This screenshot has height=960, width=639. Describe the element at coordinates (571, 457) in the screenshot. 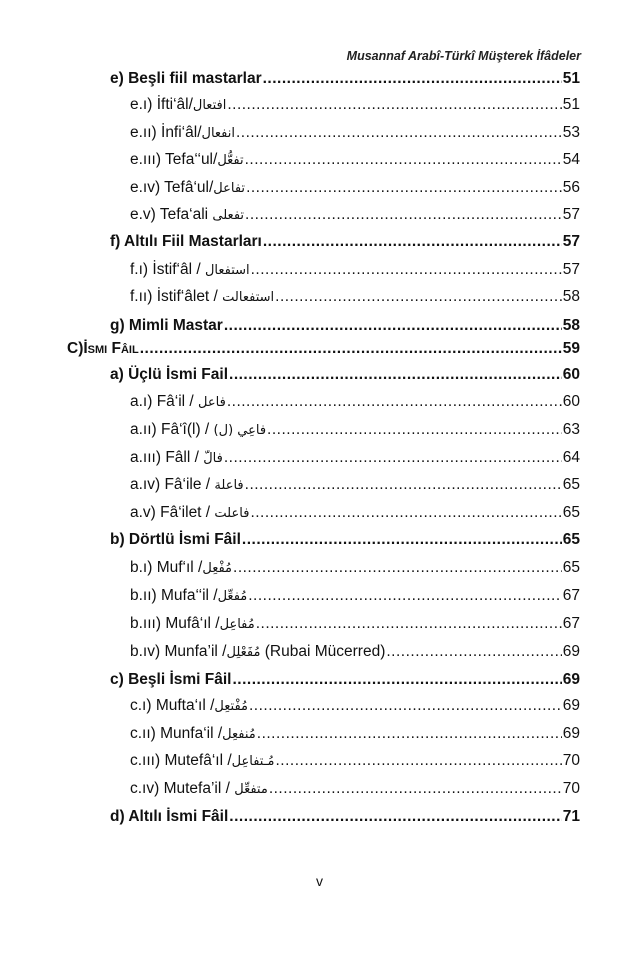

I see `entry-page-number: 64` at that location.